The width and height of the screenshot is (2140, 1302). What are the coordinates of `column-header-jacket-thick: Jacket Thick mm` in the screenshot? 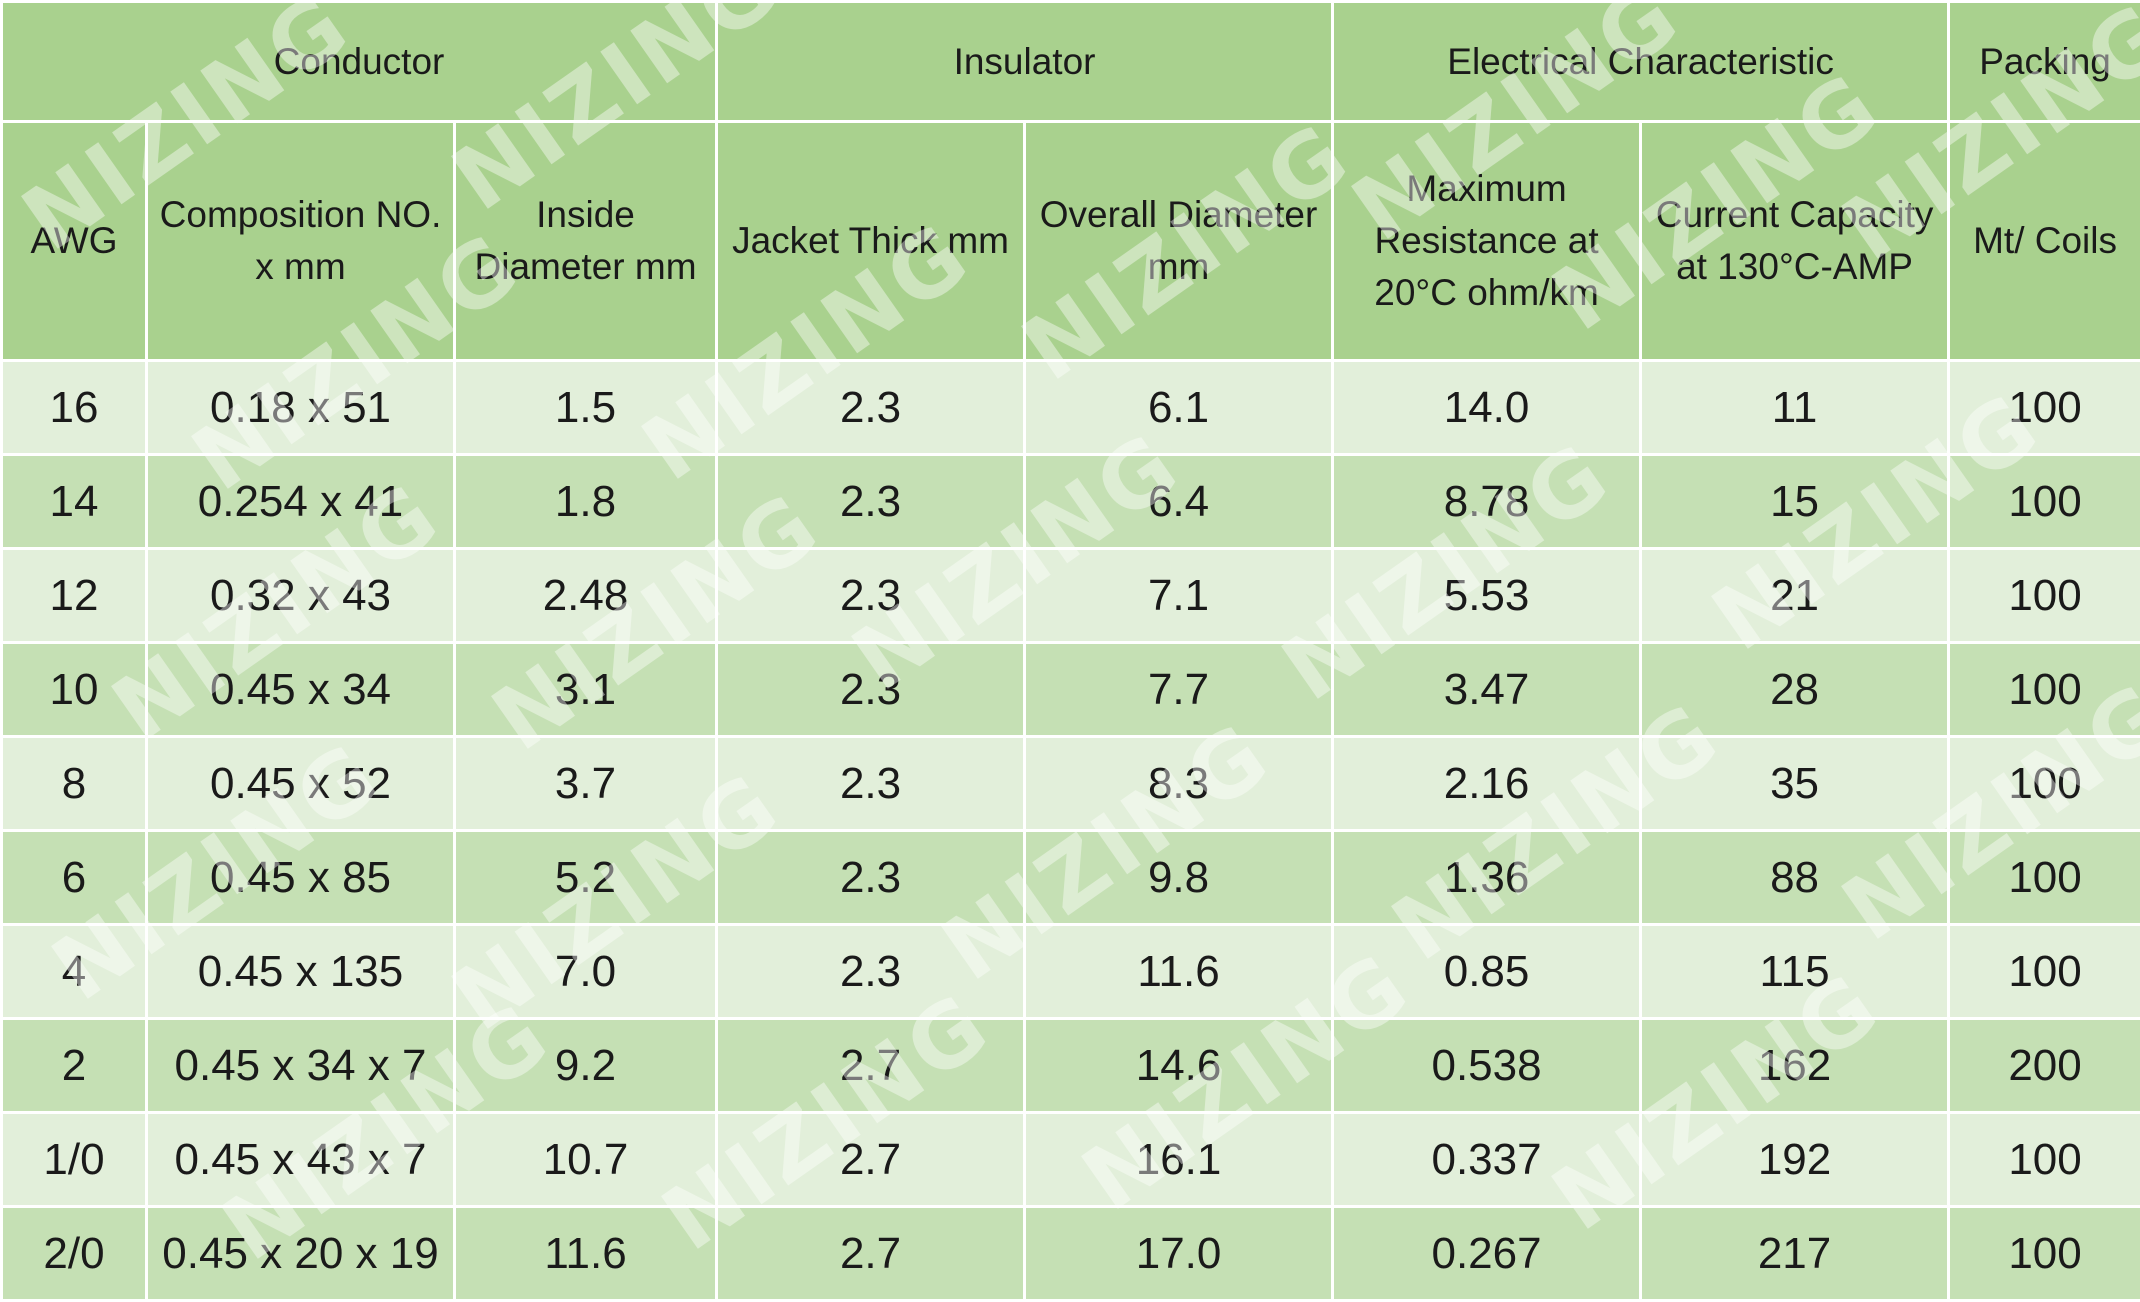 It's located at (871, 241).